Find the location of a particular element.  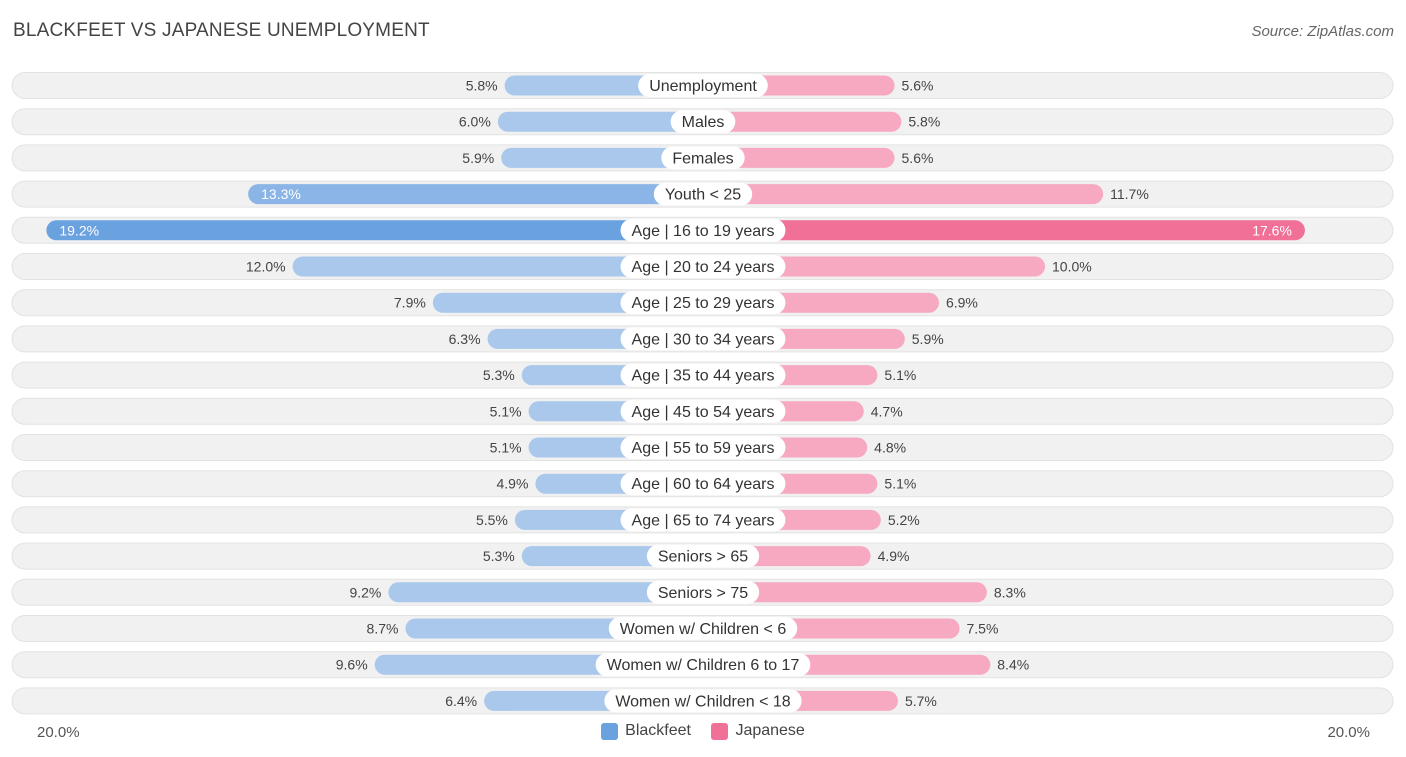

category-label: Males is located at coordinates (703, 122).